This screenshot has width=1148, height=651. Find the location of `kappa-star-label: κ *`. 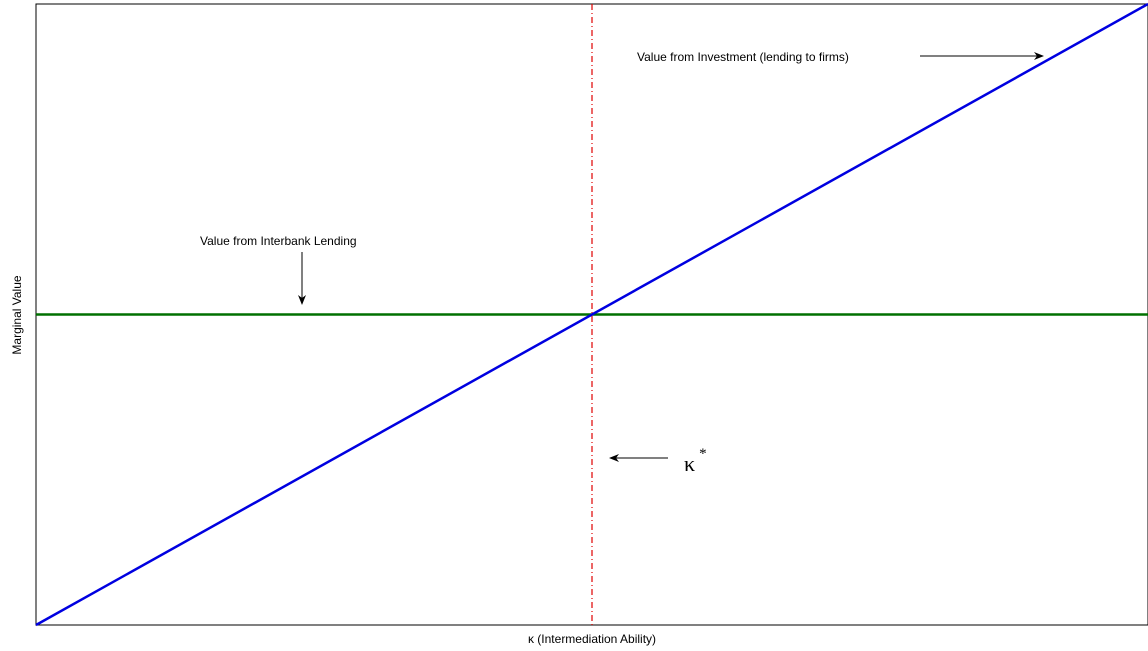

kappa-star-label: κ * is located at coordinates (695, 461).